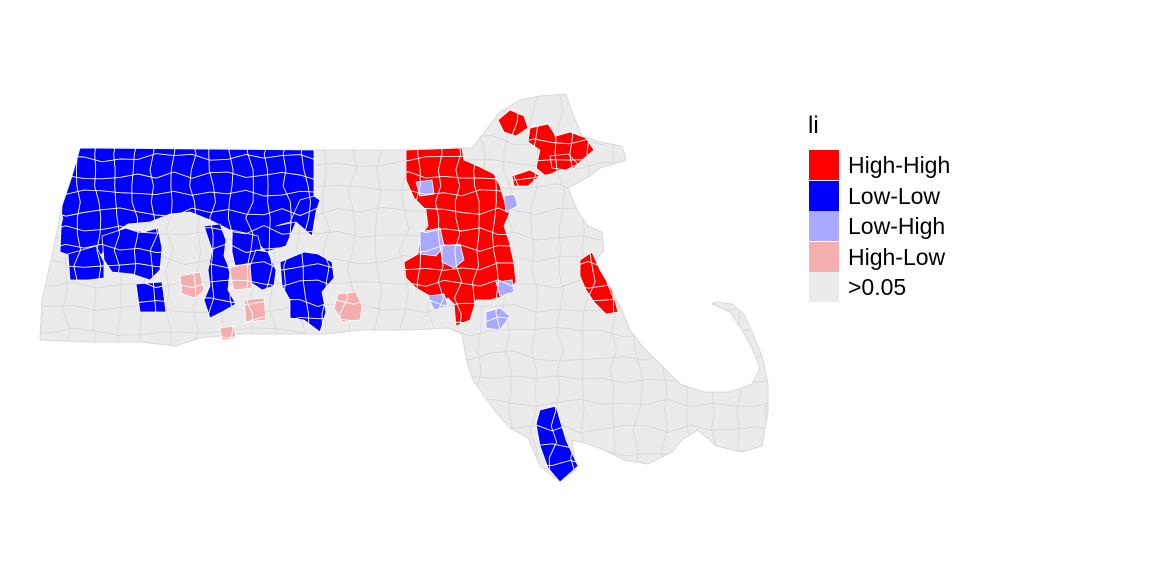  Describe the element at coordinates (599, 283) in the screenshot. I see `cluster-area-high-high` at that location.